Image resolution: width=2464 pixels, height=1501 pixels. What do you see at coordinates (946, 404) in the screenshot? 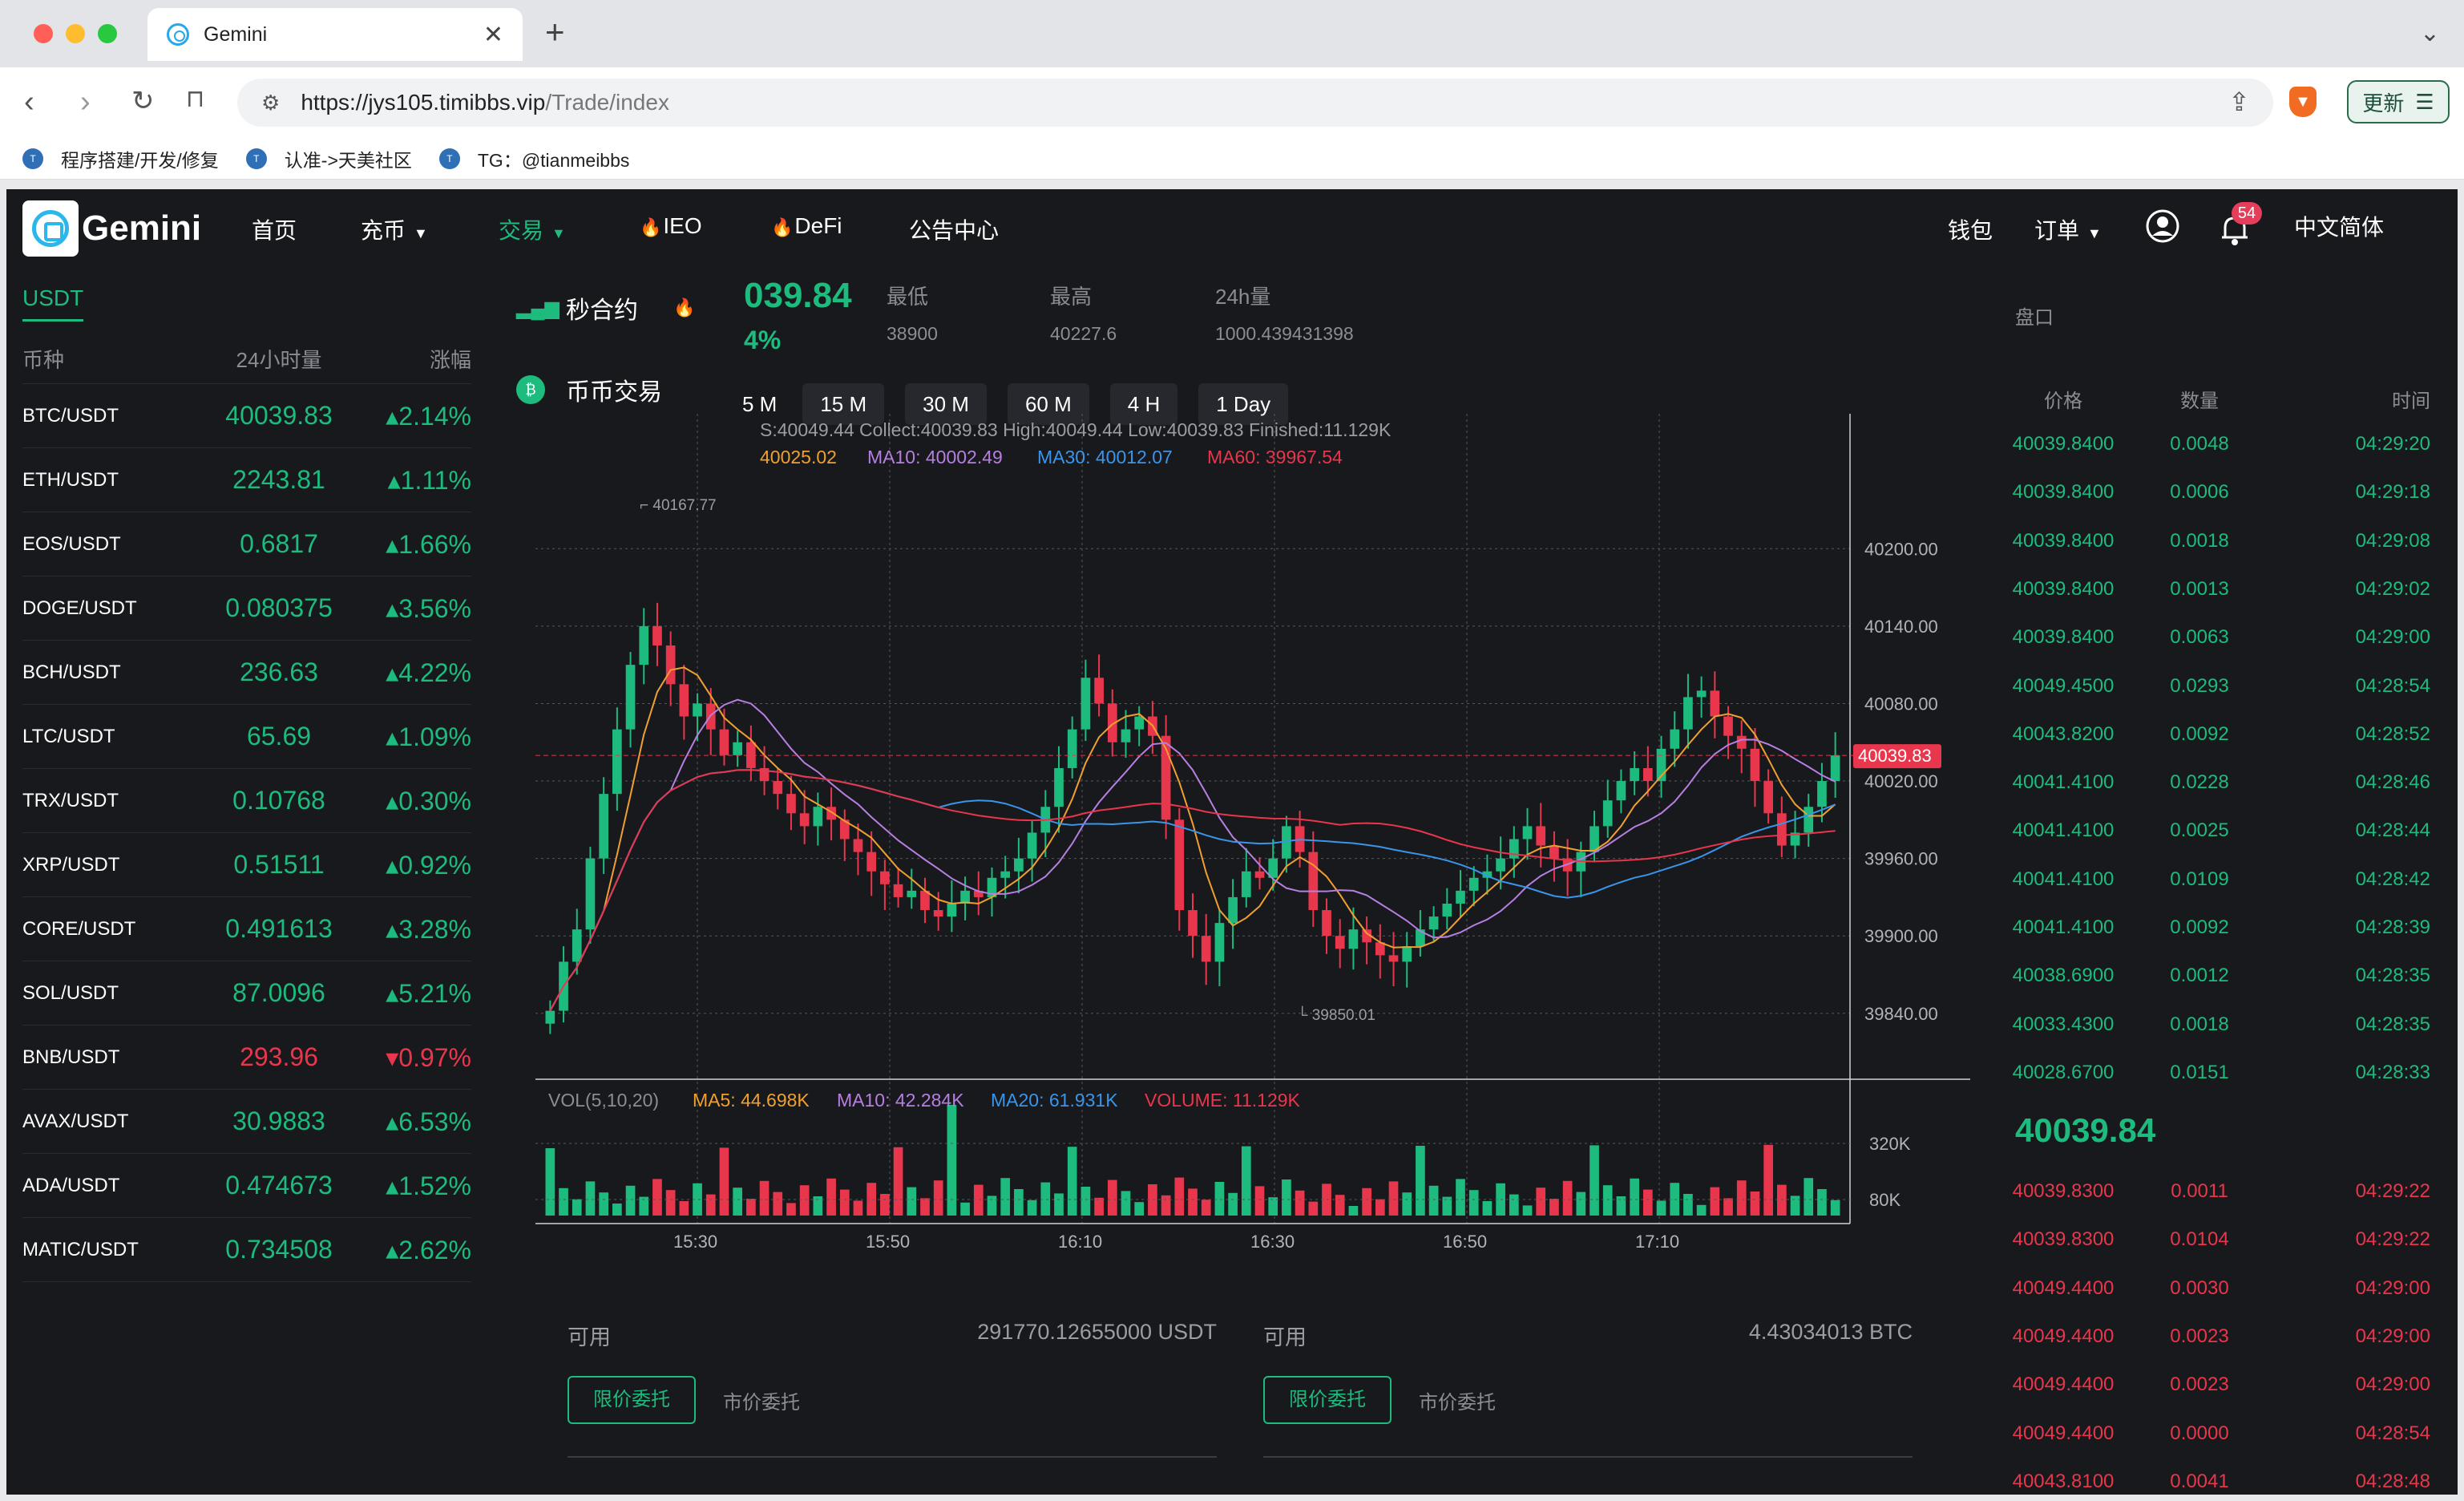
I see `interval-button: 30 M` at bounding box center [946, 404].